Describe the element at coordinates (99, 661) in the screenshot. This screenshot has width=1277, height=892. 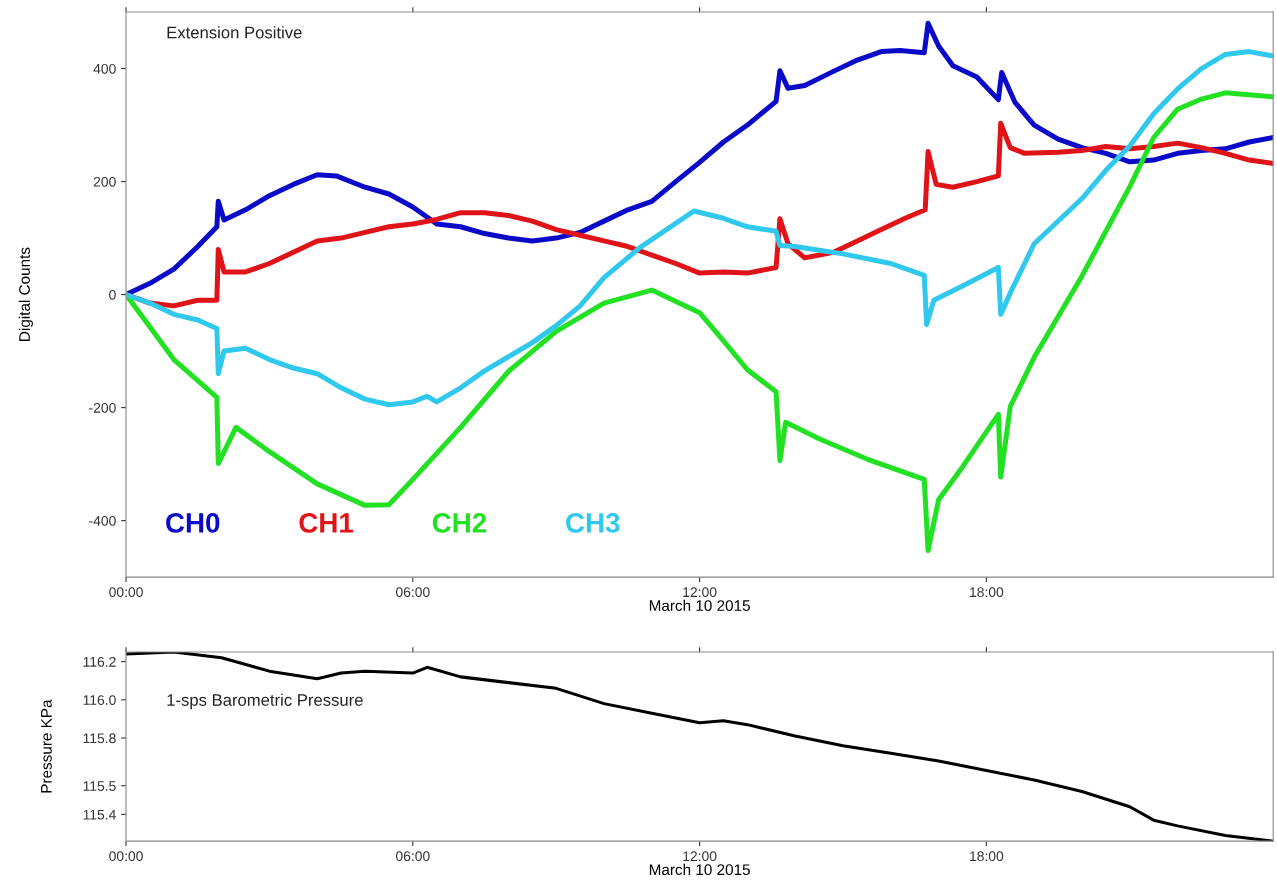
I see `y-tick-label: 116.2` at that location.